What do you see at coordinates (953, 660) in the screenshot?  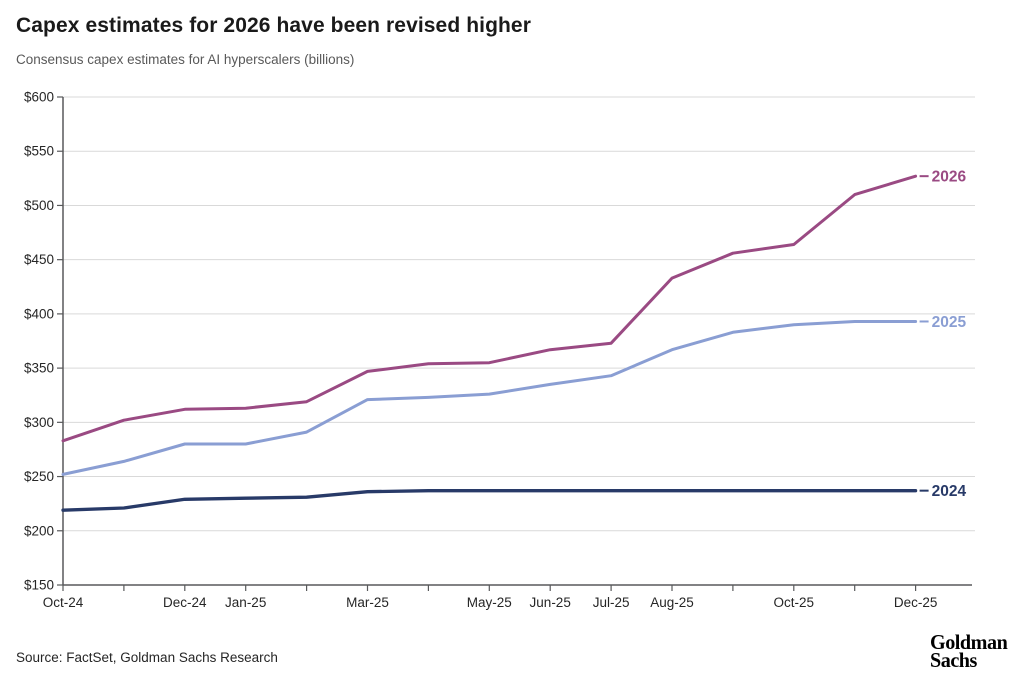 I see `logo-line-2: Sachs` at bounding box center [953, 660].